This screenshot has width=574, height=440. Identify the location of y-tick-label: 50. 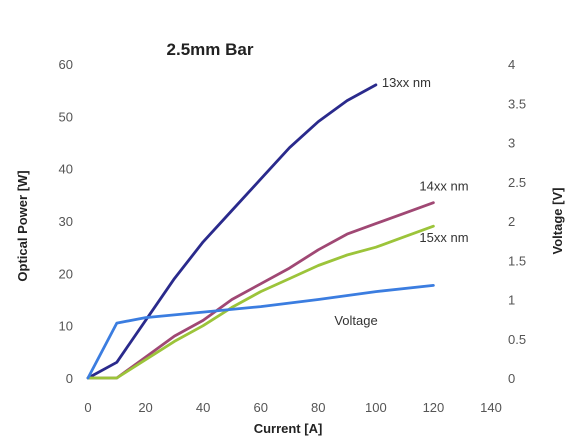
(66, 116).